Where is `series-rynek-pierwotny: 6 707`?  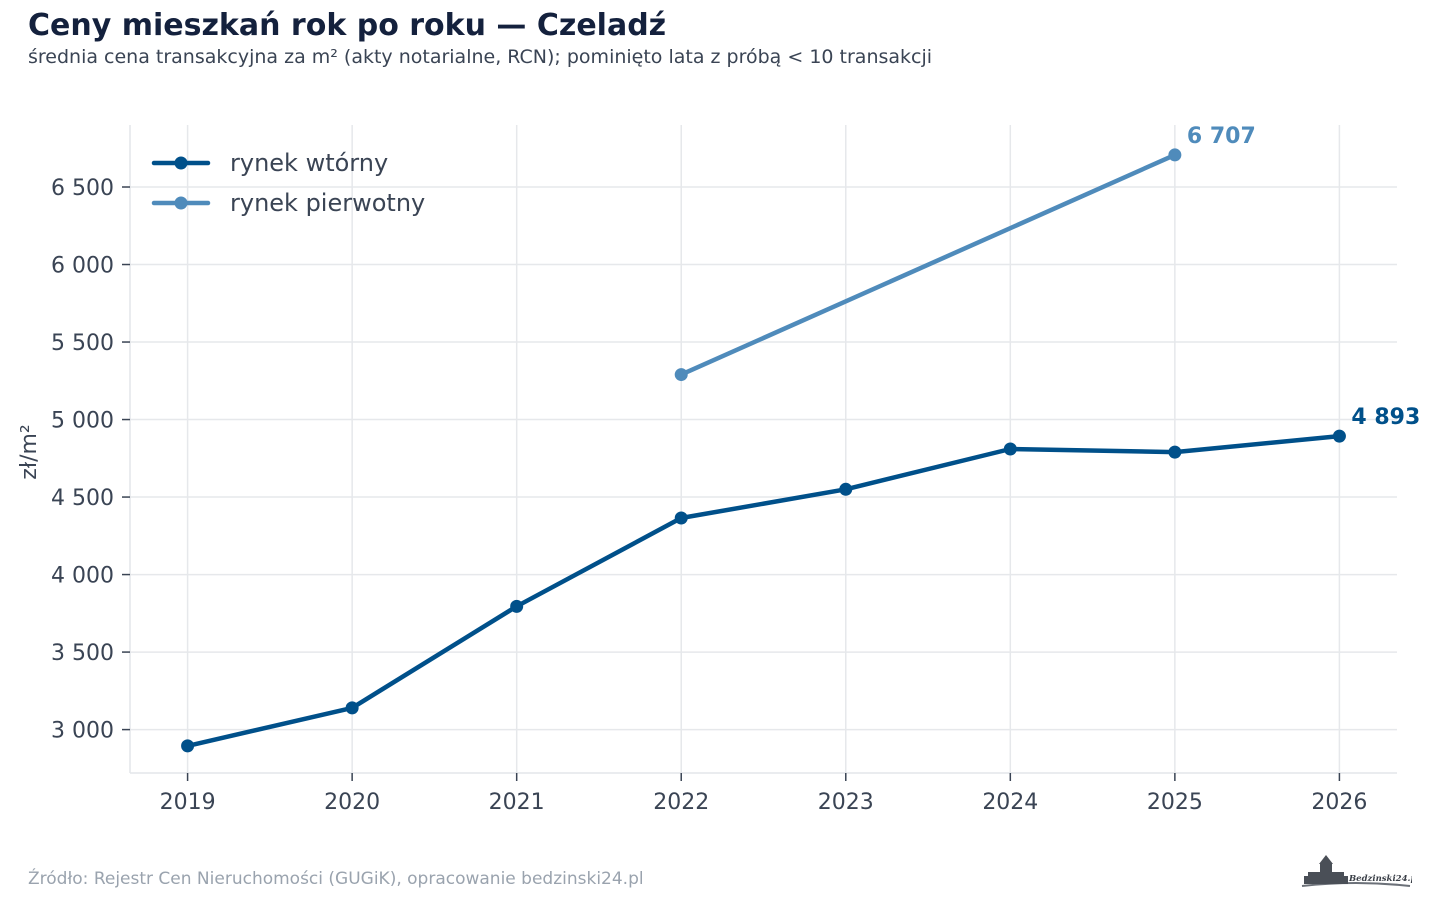 series-rynek-pierwotny: 6 707 is located at coordinates (965, 253).